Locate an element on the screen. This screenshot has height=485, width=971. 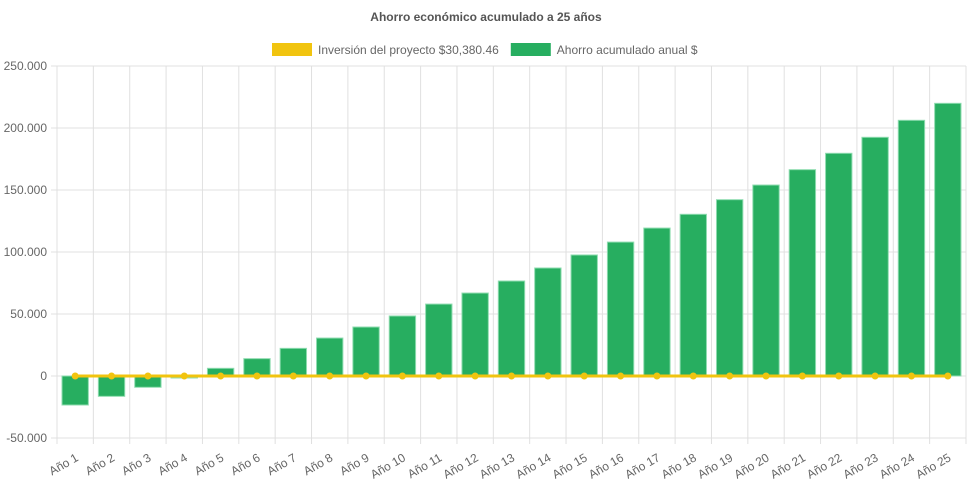
x-tick-label: Año 16 is located at coordinates (606, 465).